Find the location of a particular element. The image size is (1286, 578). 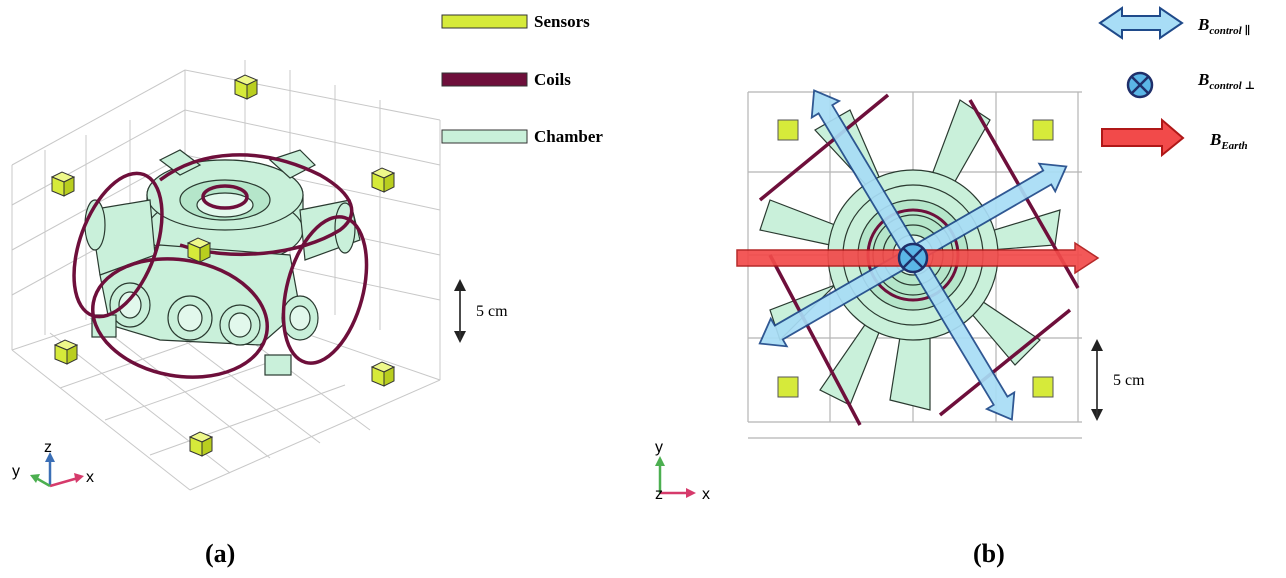

scale-bar-b: 5 cm is located at coordinates (1118, 380).